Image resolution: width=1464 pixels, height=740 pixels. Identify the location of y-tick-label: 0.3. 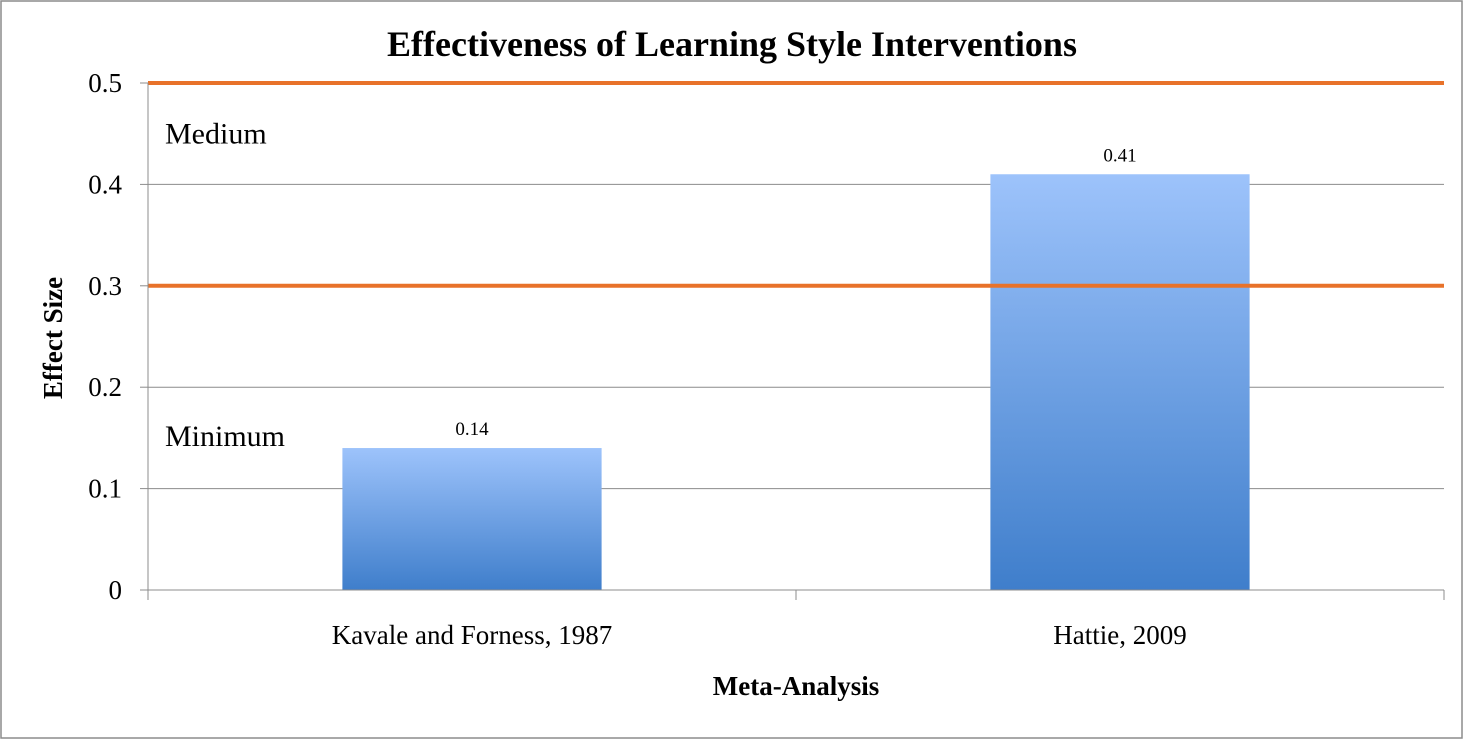
(105, 286).